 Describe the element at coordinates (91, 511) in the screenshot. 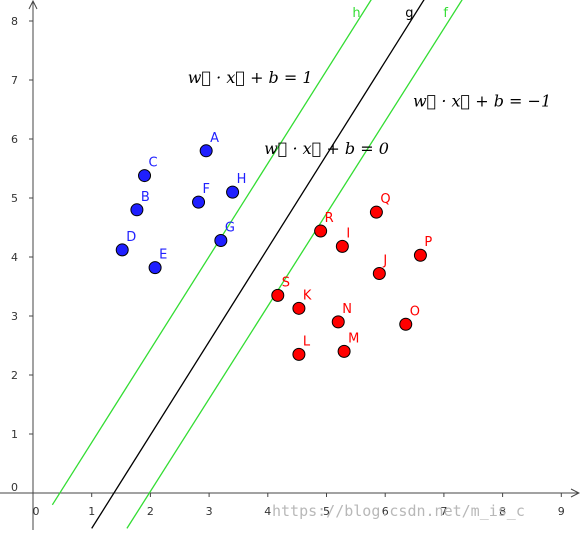

I see `x-tick-label: 1` at that location.